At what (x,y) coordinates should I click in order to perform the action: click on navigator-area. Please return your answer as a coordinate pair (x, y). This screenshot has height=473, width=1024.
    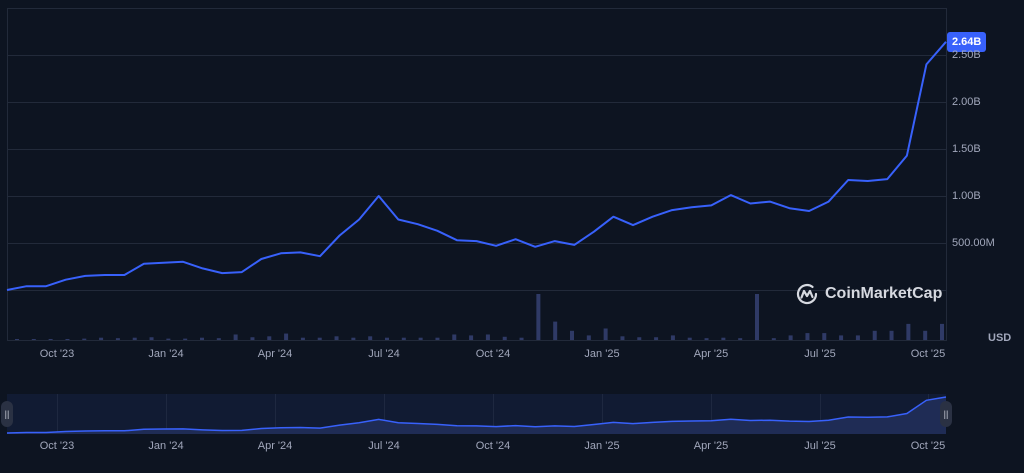
    Looking at the image, I should click on (476, 415).